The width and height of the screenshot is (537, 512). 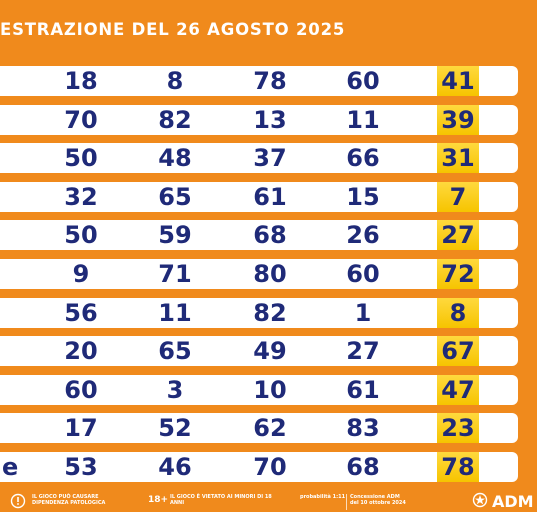 What do you see at coordinates (175, 158) in the screenshot?
I see `drawn-number: 48` at bounding box center [175, 158].